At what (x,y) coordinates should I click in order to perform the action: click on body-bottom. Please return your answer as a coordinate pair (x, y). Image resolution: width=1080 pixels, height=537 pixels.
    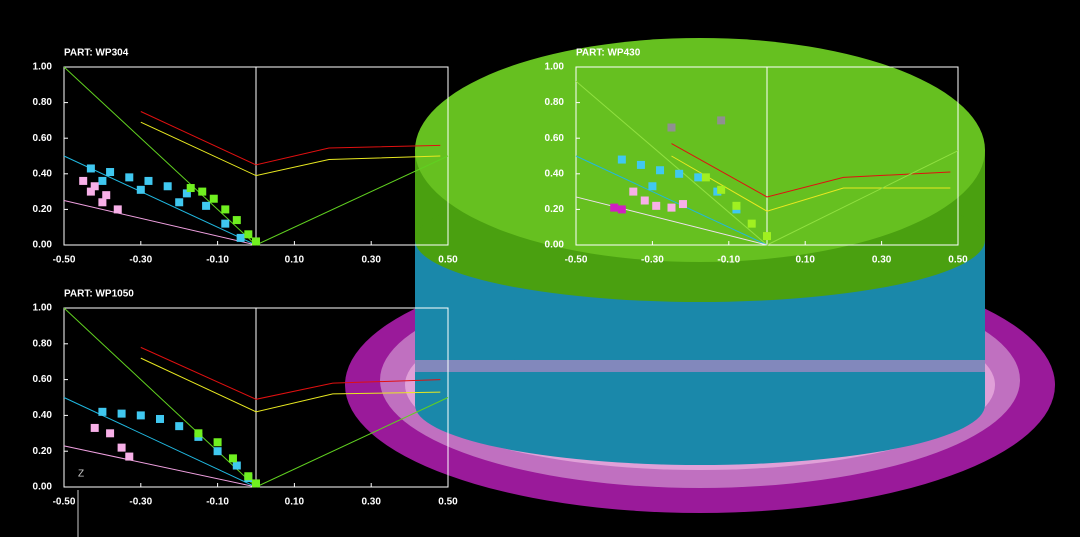
    Looking at the image, I should click on (700, 405).